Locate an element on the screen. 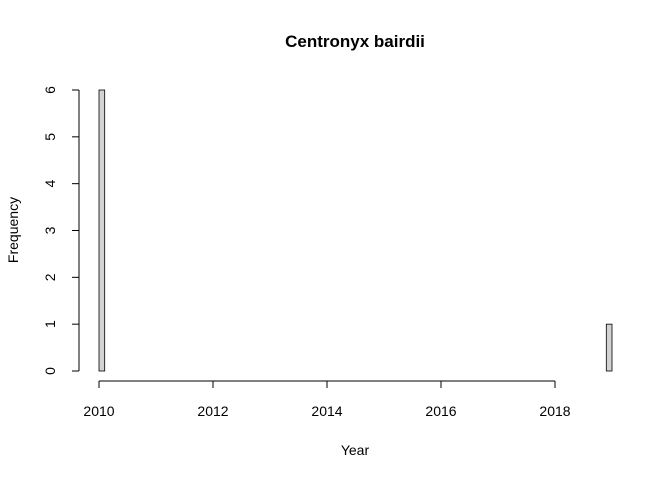 Image resolution: width=672 pixels, height=480 pixels. x-tick-label: 2016 is located at coordinates (440, 411).